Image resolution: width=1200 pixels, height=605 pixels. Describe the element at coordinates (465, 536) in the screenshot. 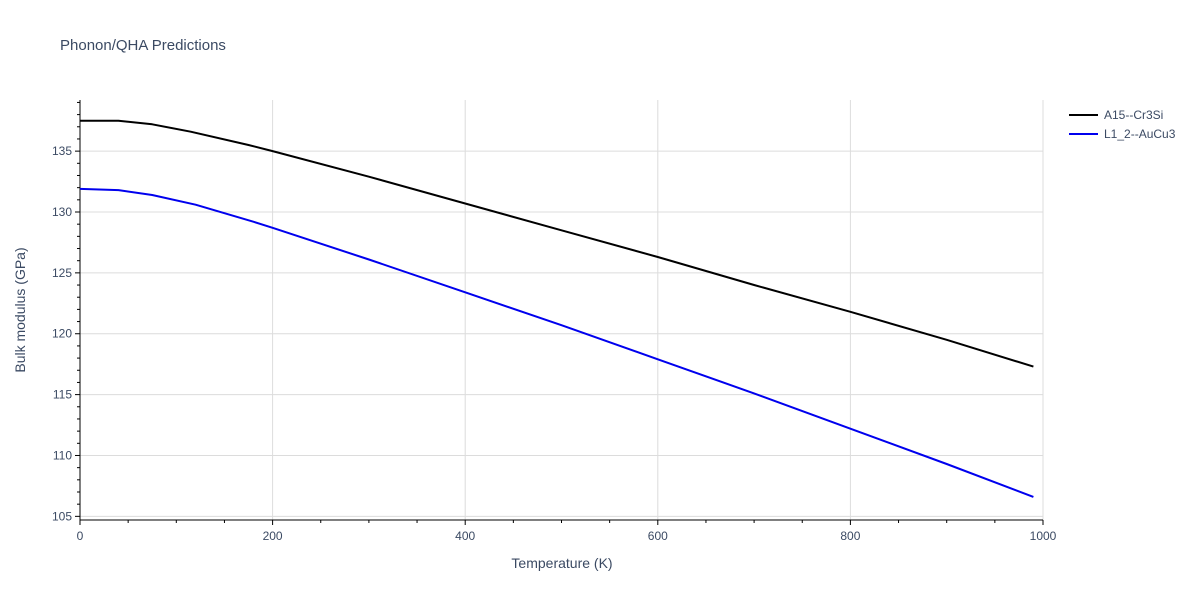

I see `x-tick-label: 400` at that location.